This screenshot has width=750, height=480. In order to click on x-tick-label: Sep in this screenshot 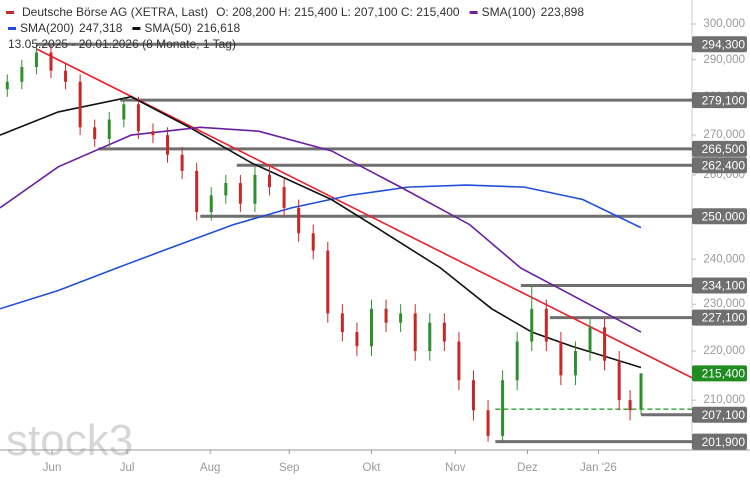, I will do `click(289, 468)`.